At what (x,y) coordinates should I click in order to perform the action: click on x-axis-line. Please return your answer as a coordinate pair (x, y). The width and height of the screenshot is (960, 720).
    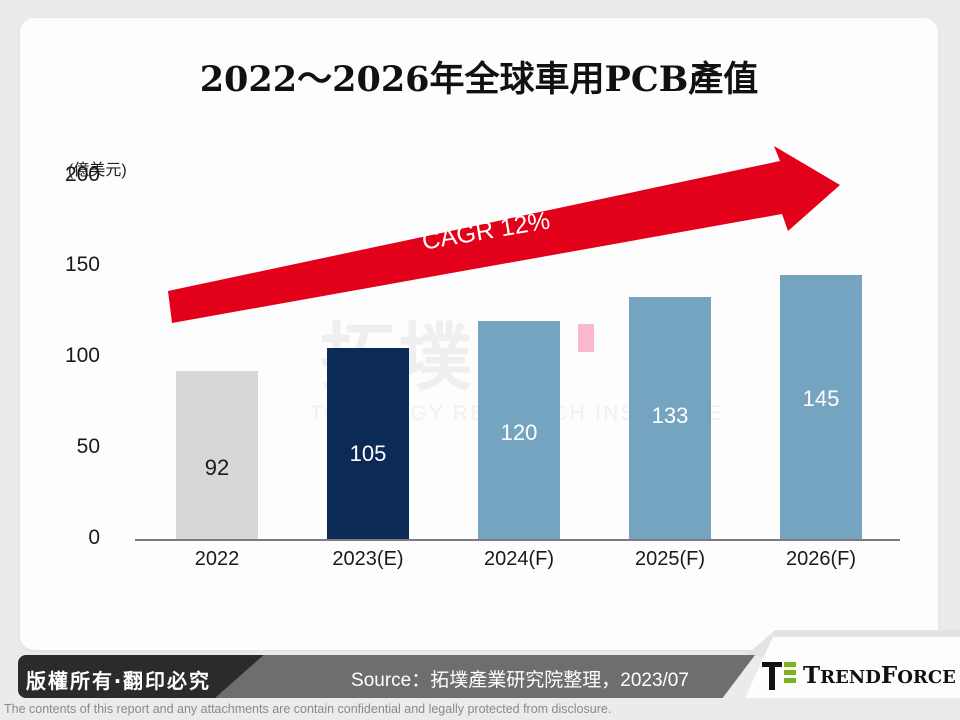
    Looking at the image, I should click on (517, 540).